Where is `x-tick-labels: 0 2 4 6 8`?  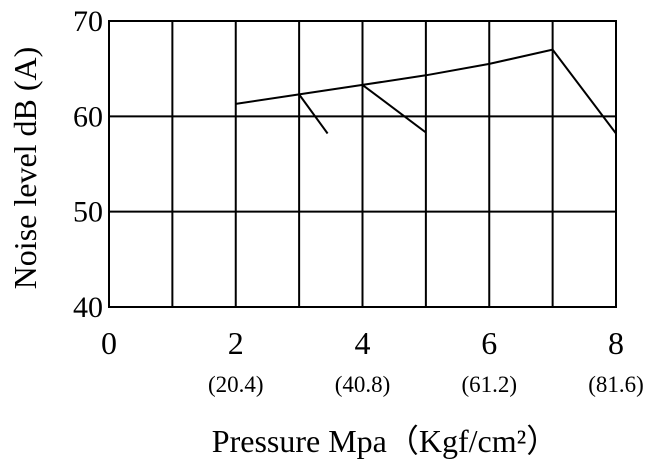
x-tick-labels: 0 2 4 6 8 is located at coordinates (362, 343).